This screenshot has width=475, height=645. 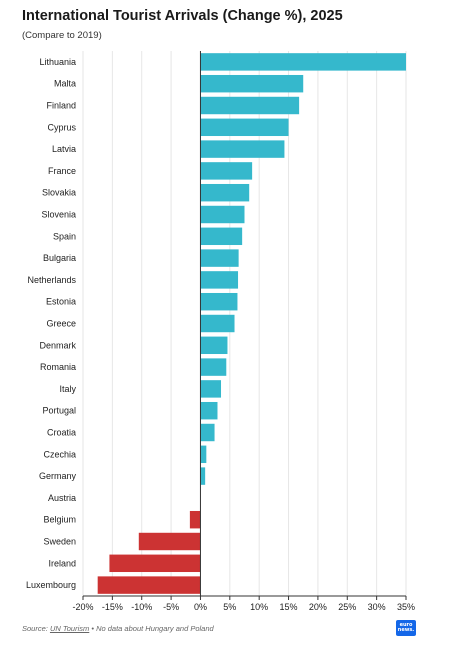 What do you see at coordinates (58, 476) in the screenshot?
I see `category-label: Germany` at bounding box center [58, 476].